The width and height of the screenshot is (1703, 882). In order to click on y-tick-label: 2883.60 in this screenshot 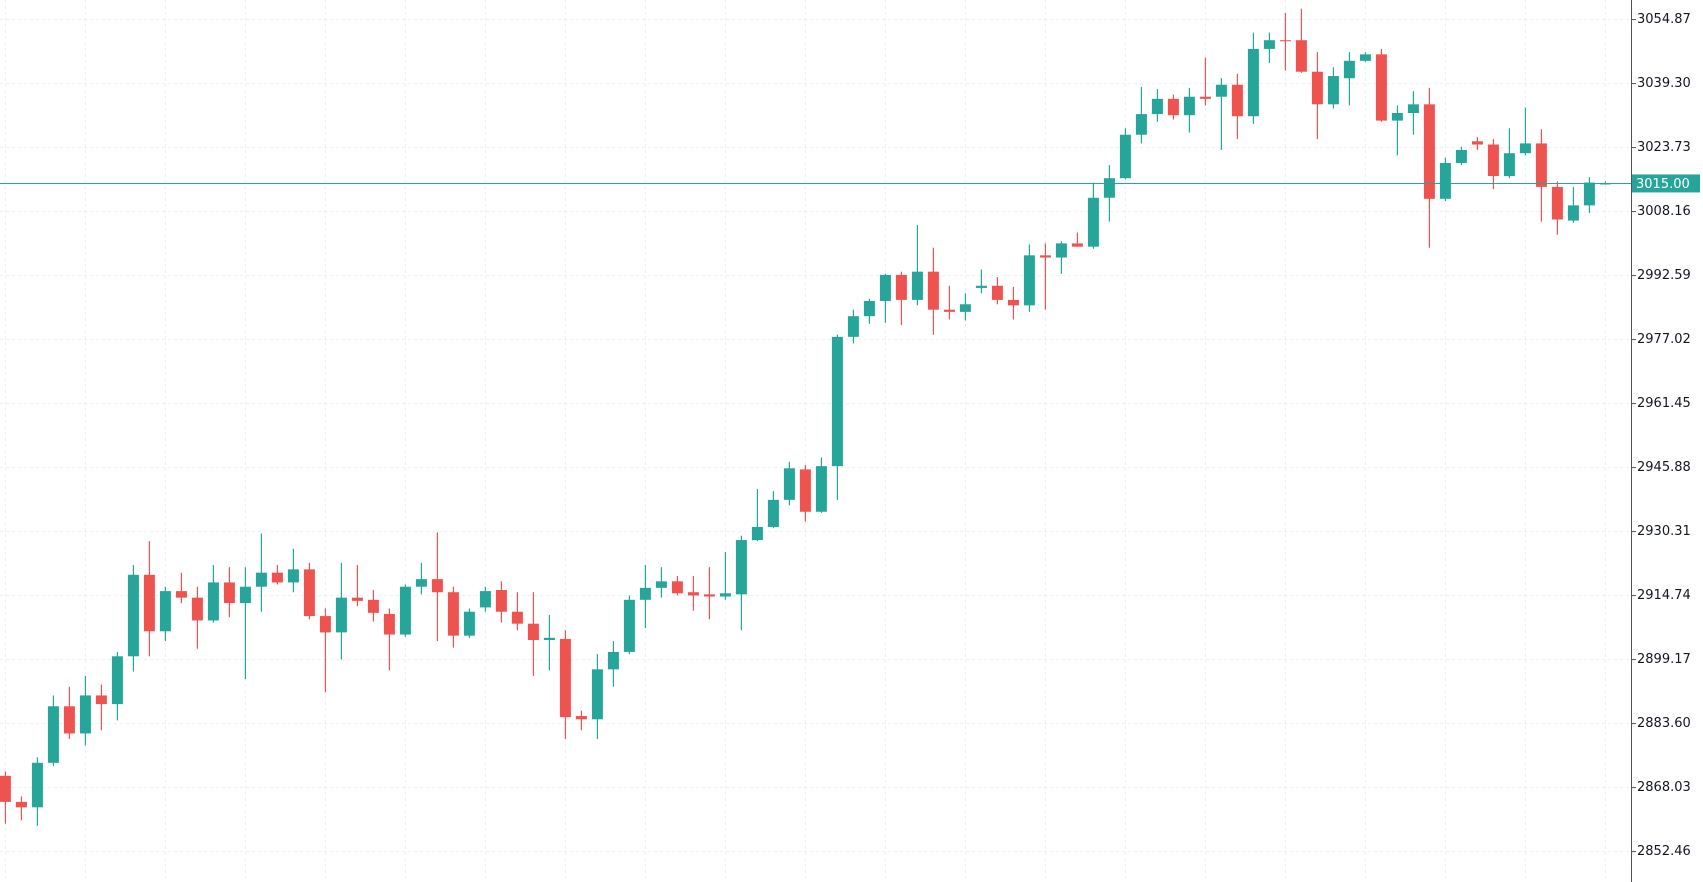, I will do `click(1664, 723)`.